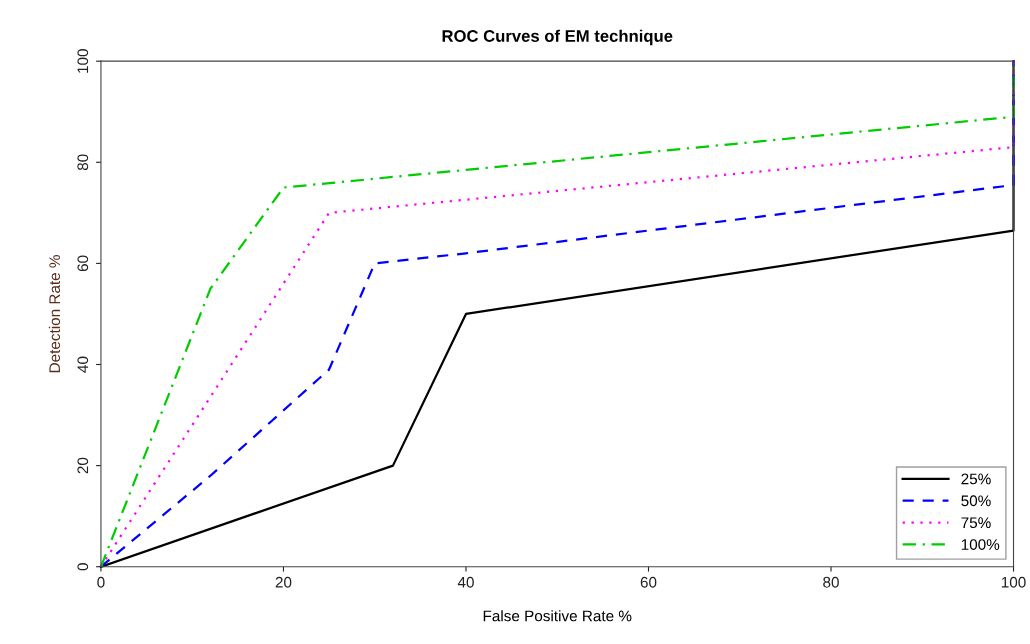 The image size is (1030, 644). Describe the element at coordinates (83, 162) in the screenshot. I see `y-tick-label: 80` at that location.